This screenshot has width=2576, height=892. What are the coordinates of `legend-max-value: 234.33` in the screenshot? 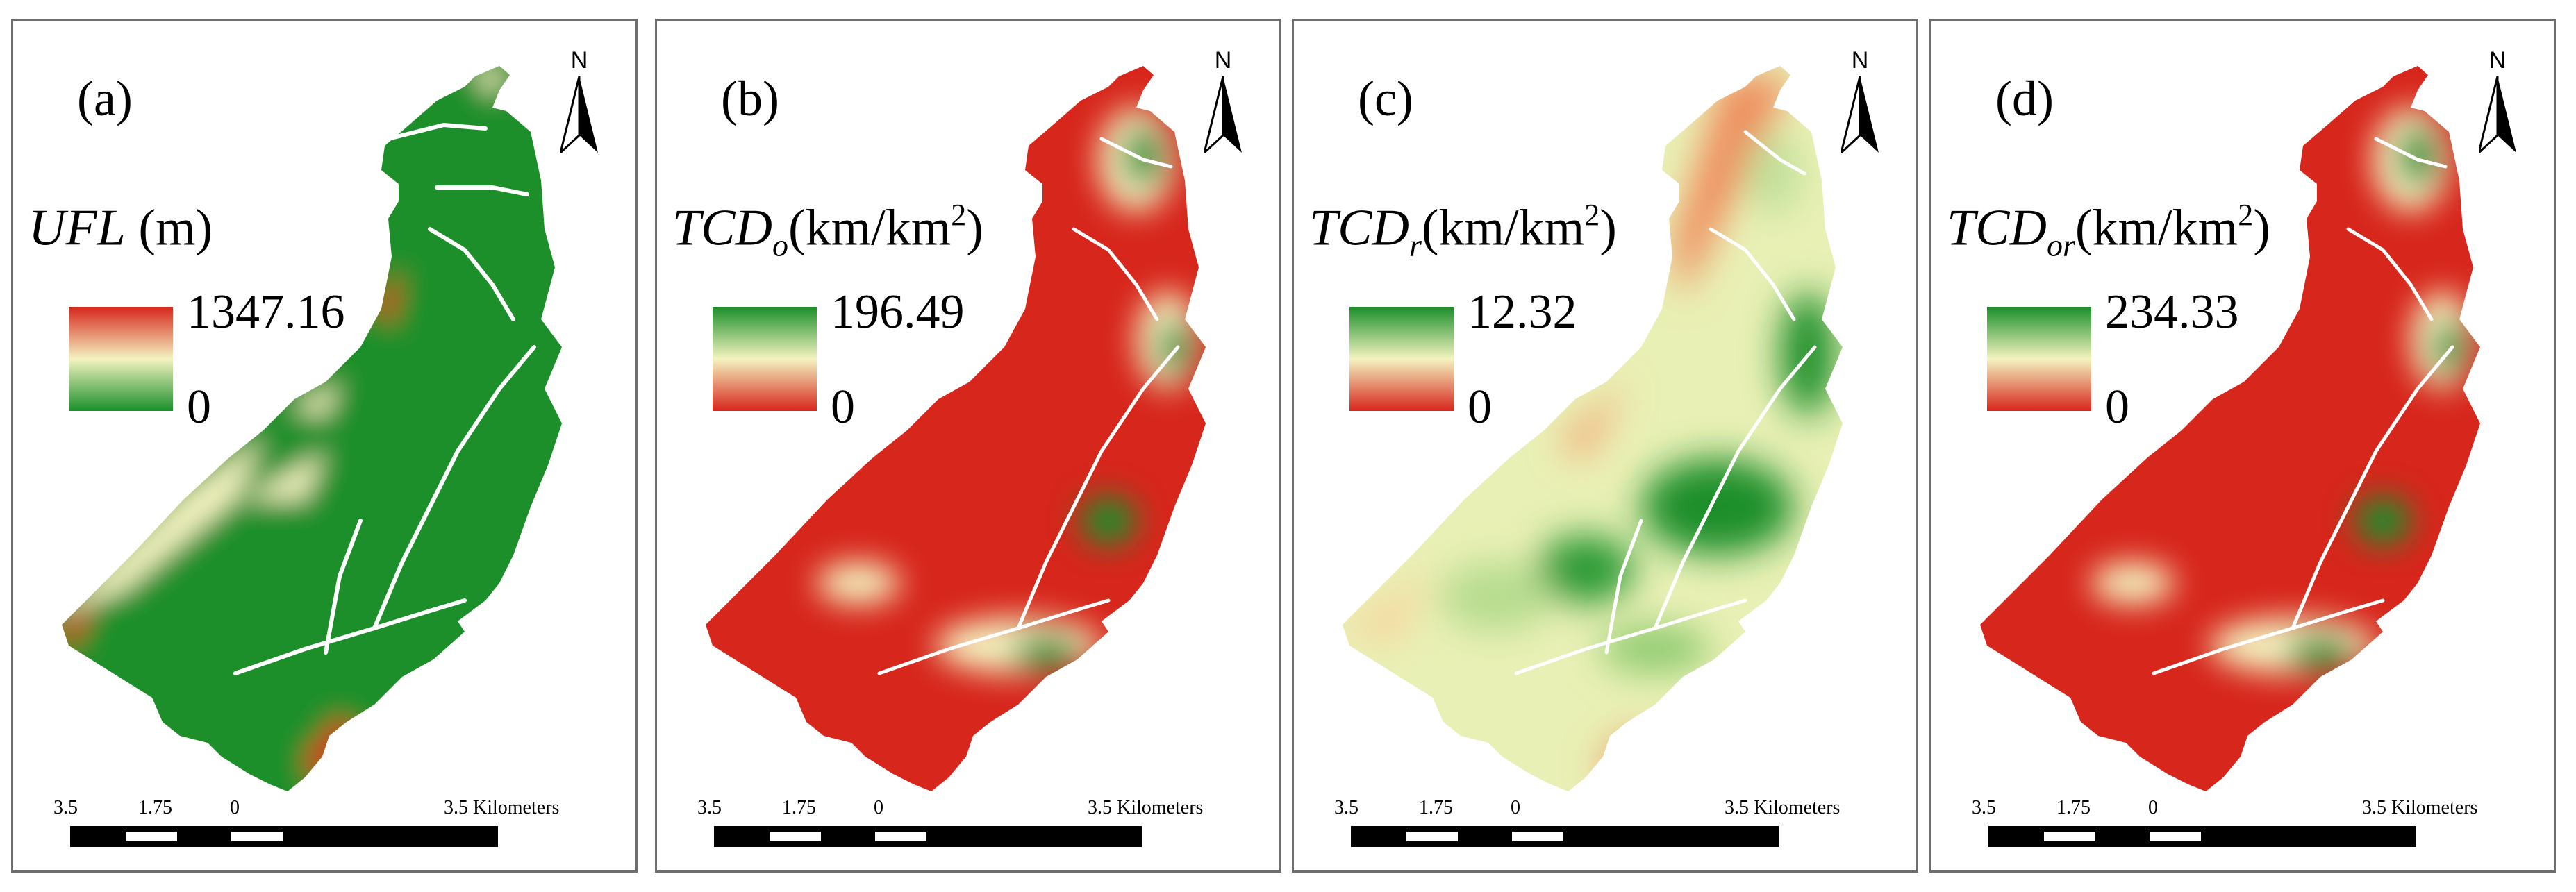 It's located at (2172, 312).